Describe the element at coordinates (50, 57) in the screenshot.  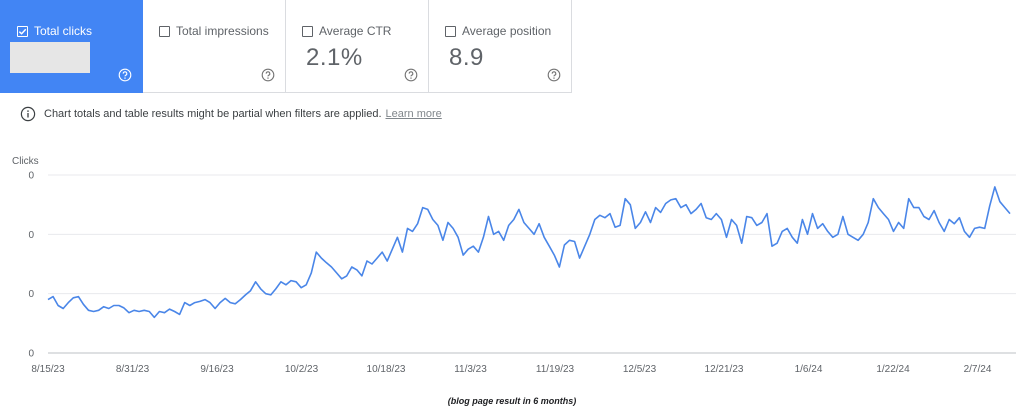
I see `total-clicks-value-redacted` at that location.